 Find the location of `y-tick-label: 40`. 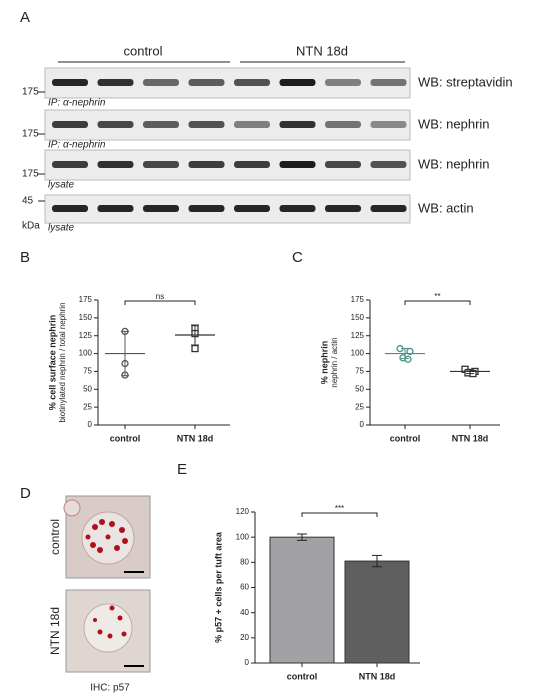

y-tick-label: 40 is located at coordinates (244, 612).